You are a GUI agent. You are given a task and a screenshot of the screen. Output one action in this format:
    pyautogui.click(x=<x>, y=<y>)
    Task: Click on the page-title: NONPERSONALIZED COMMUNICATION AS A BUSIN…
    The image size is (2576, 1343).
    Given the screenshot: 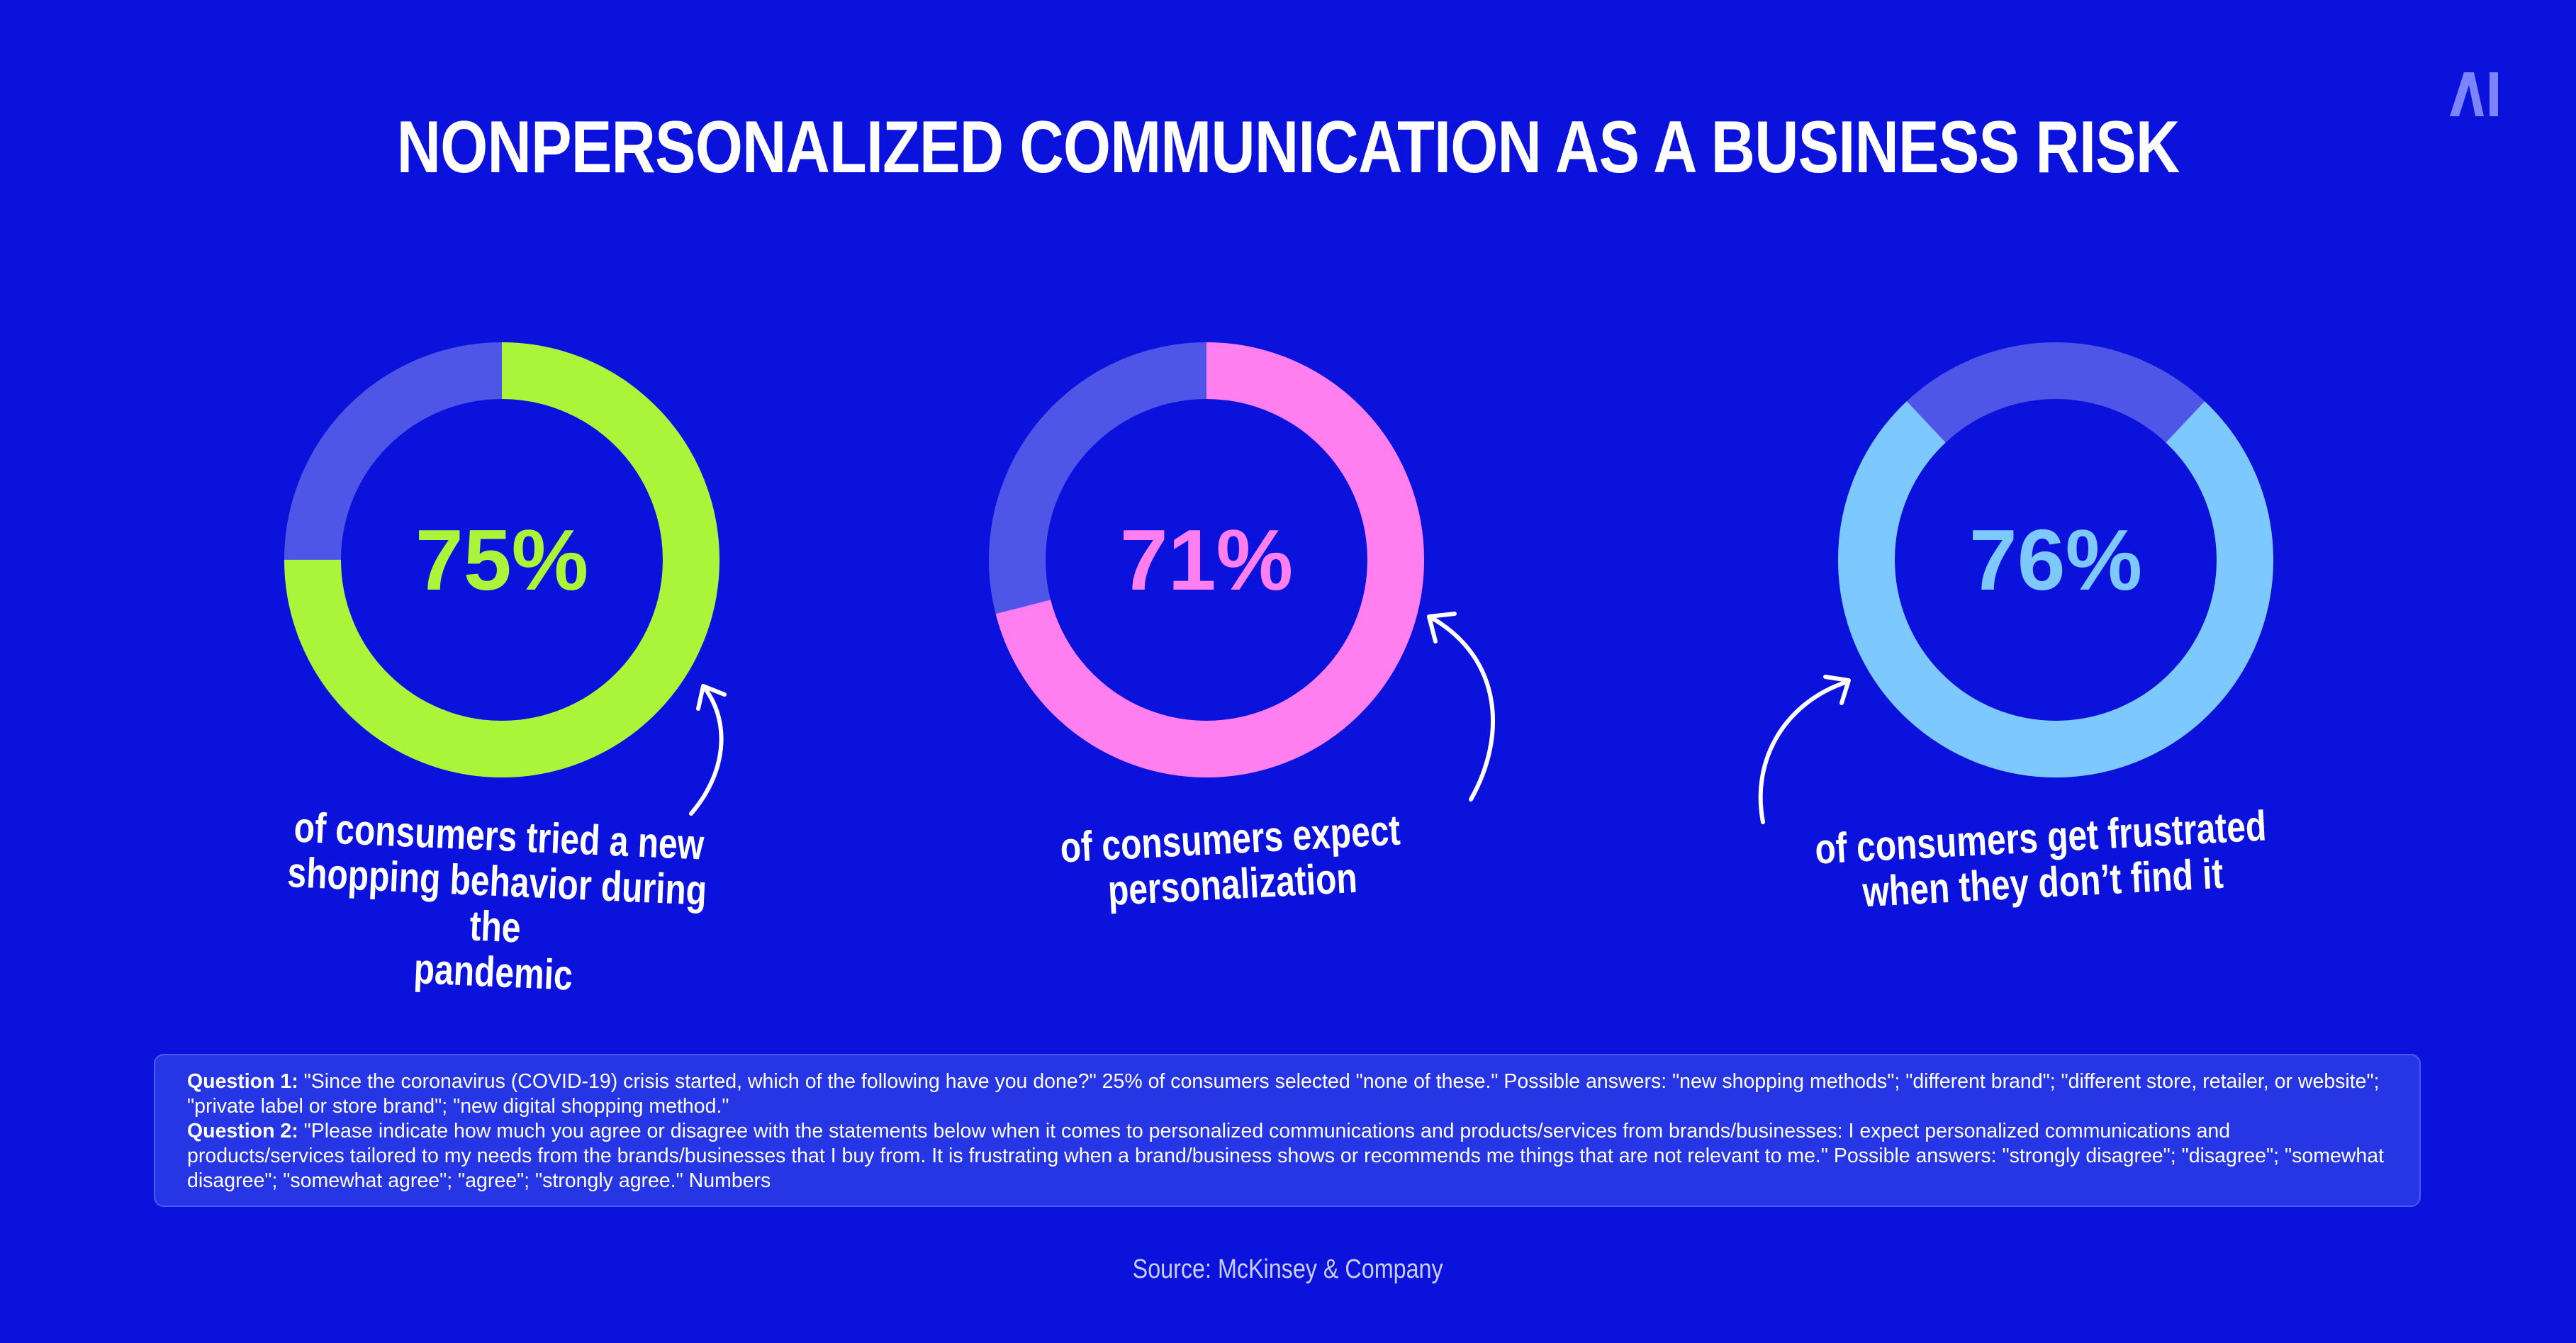 What is the action you would take?
    pyautogui.click(x=1288, y=148)
    